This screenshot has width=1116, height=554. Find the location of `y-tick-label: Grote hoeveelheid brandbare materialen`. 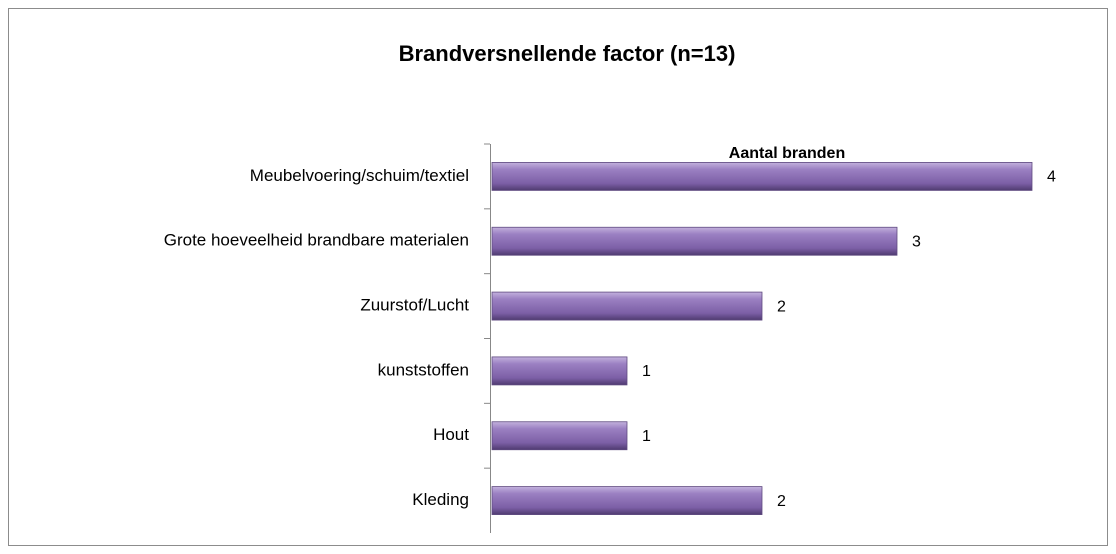

y-tick-label: Grote hoeveelheid brandbare materialen is located at coordinates (316, 240).